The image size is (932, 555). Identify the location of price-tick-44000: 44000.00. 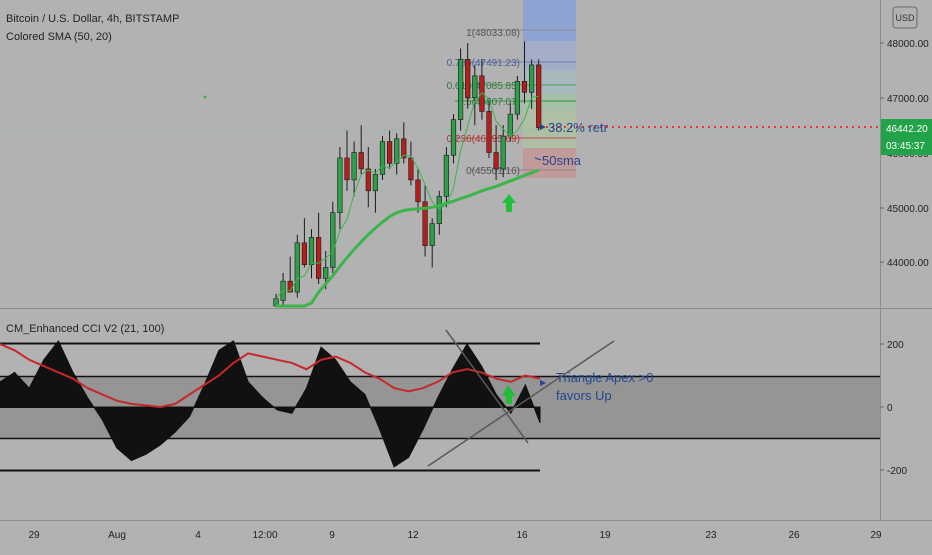
(908, 263).